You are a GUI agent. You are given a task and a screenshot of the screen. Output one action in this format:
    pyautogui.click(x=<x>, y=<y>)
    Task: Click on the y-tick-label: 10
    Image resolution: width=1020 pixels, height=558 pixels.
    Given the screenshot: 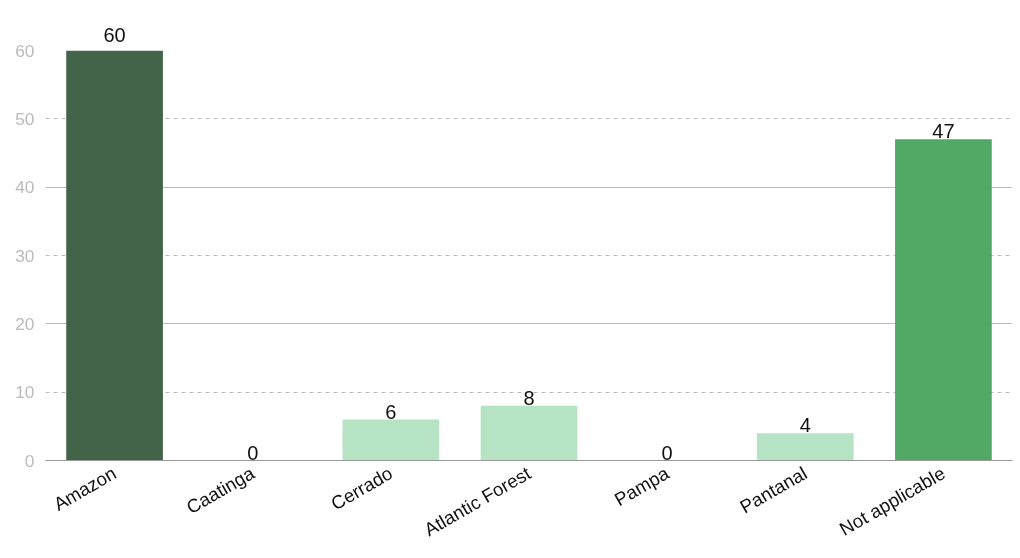 What is the action you would take?
    pyautogui.click(x=25, y=392)
    